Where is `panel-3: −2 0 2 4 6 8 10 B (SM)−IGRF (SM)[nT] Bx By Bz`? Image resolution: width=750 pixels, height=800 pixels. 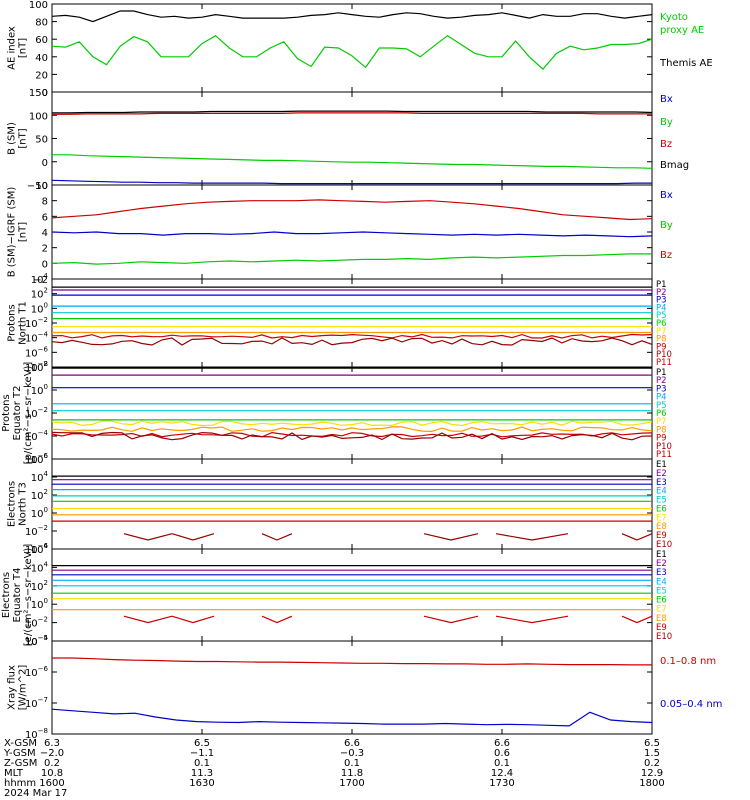 panel-3: −2 0 2 4 6 8 10 B (SM)−IGRF (SM)[nT] Bx By Bz is located at coordinates (340, 233).